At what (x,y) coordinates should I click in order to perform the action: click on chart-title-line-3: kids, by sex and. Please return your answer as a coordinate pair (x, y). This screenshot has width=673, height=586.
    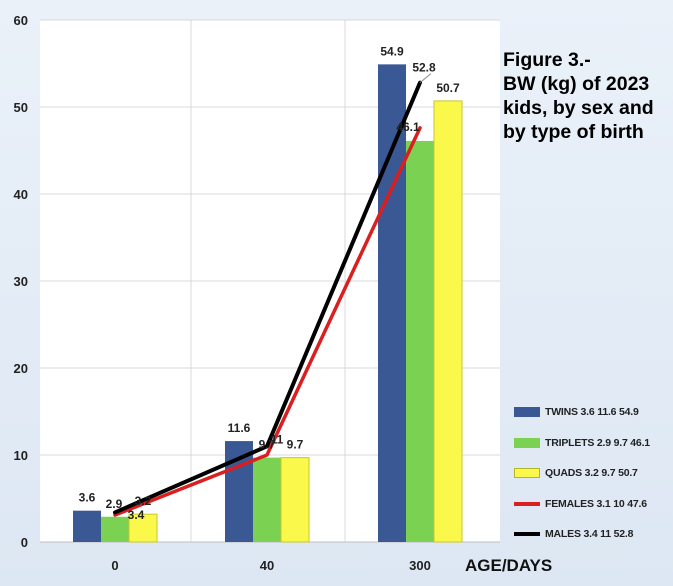
    Looking at the image, I should click on (578, 108).